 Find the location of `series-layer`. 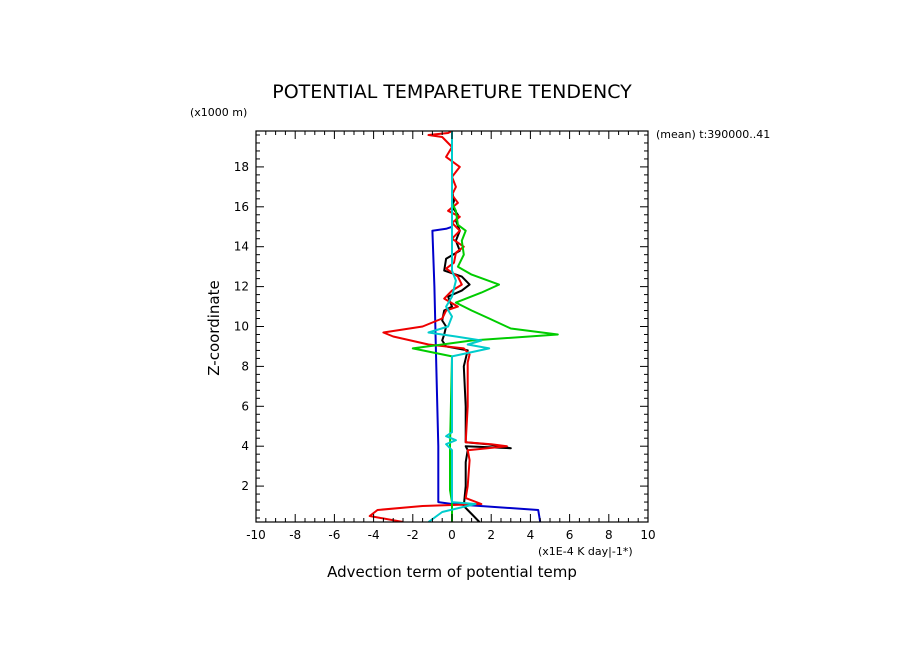

series-layer is located at coordinates (463, 326).